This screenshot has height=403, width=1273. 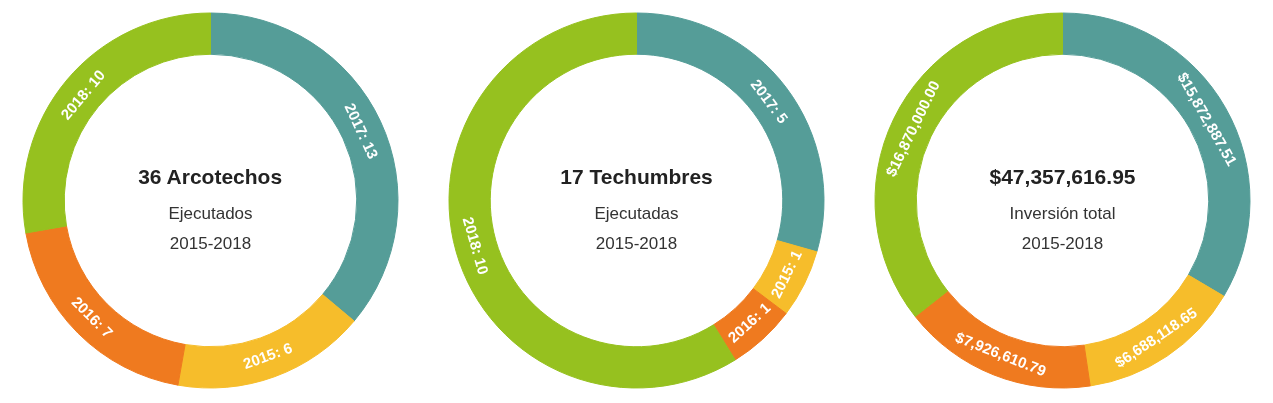 I want to click on data-label: 2015: 6, so click(x=267, y=355).